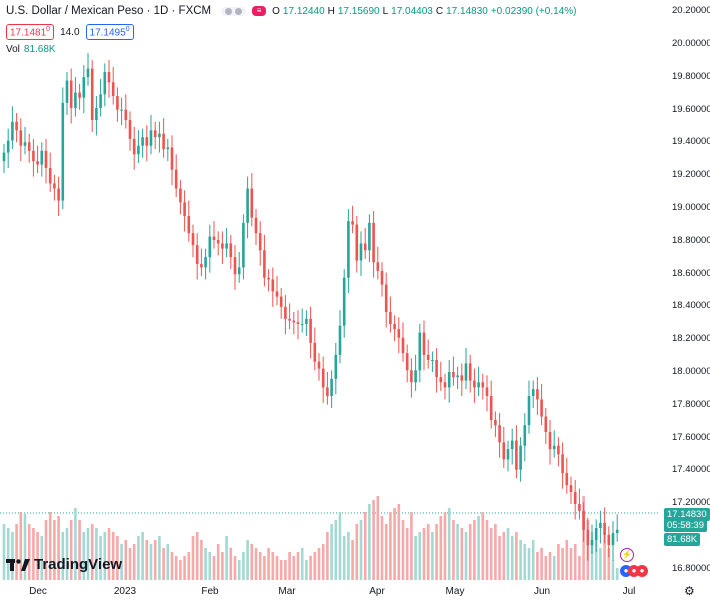  Describe the element at coordinates (685, 525) in the screenshot. I see `countdown-tag: 05:58:39` at that location.